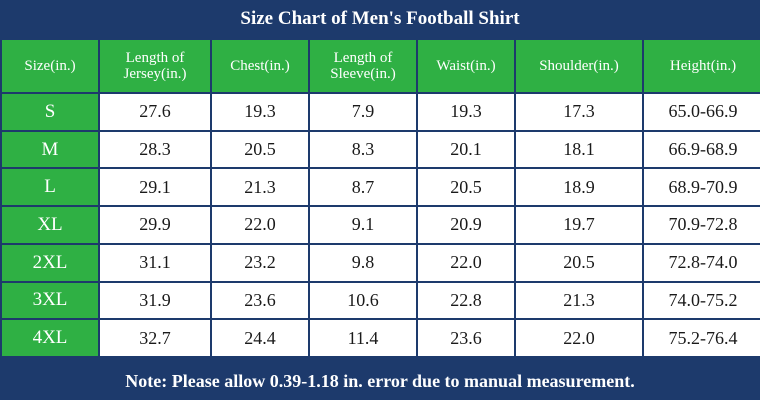 The image size is (760, 400). I want to click on waist-value: 20.9, so click(466, 225).